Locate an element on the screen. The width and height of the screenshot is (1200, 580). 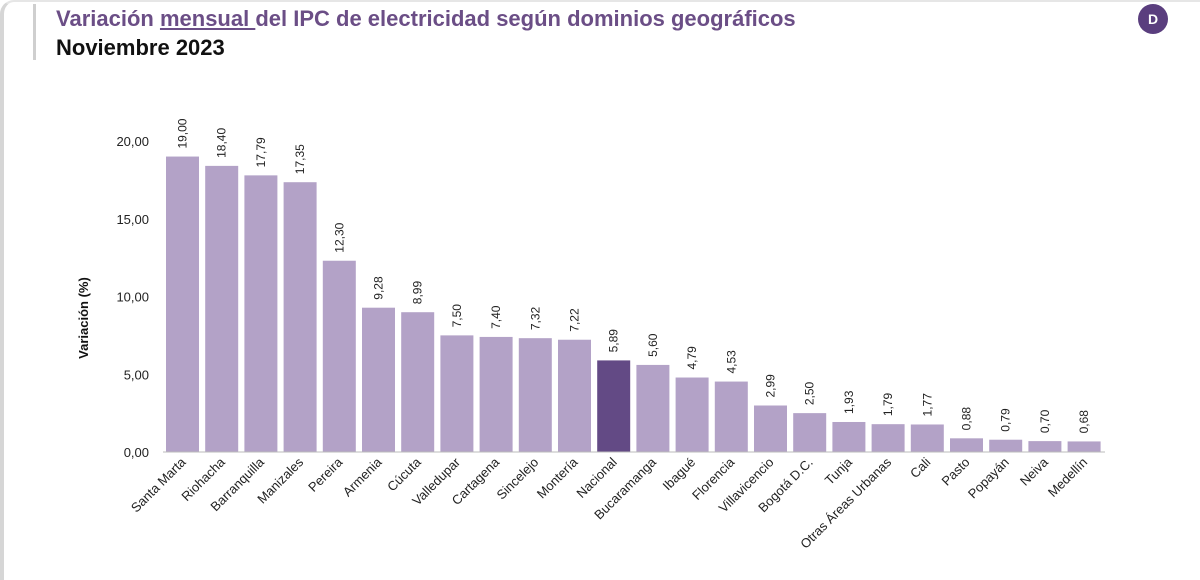
y-tick-label: 10,00 is located at coordinates (132, 297).